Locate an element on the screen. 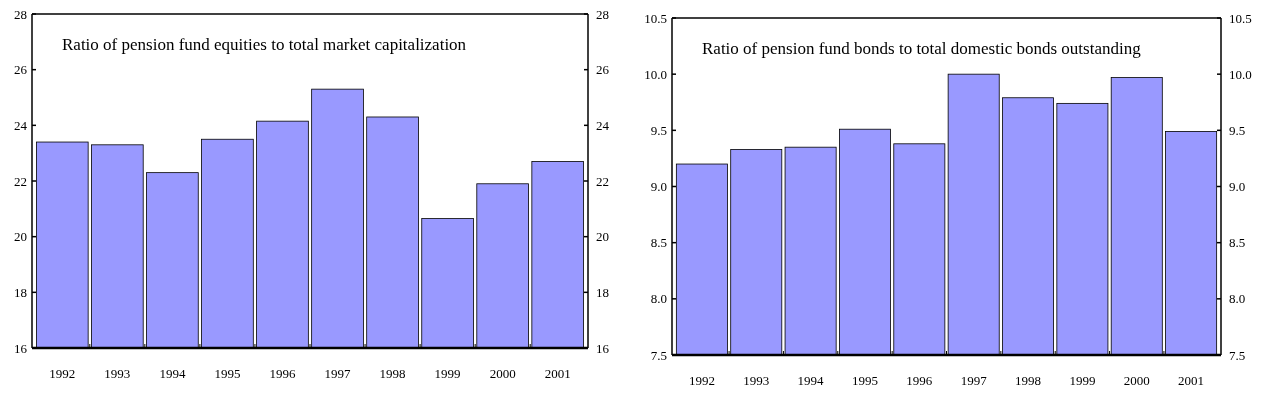 This screenshot has width=1279, height=406. y-tick-label: 8.0 is located at coordinates (658, 299).